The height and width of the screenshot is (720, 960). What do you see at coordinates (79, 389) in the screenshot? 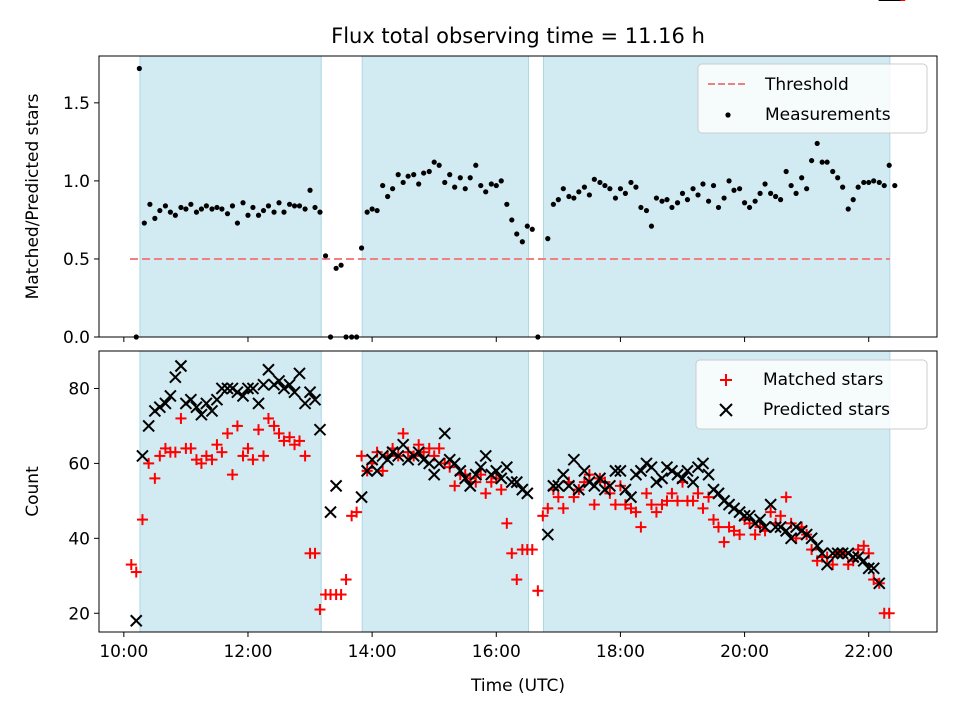
I see `count-y-tick-label: 80` at bounding box center [79, 389].